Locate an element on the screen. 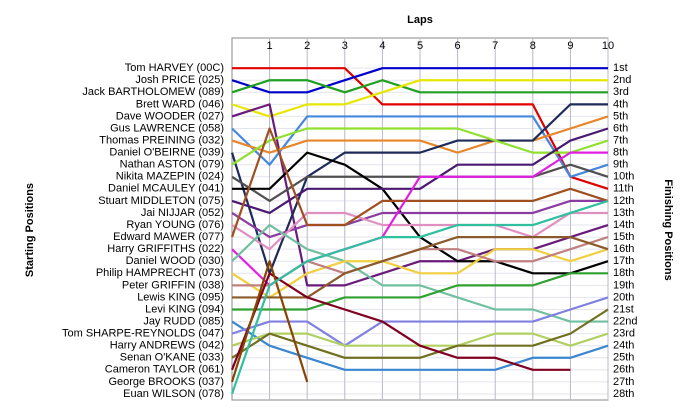 The height and width of the screenshot is (420, 700). y2-tick-label: 10th is located at coordinates (623, 177).